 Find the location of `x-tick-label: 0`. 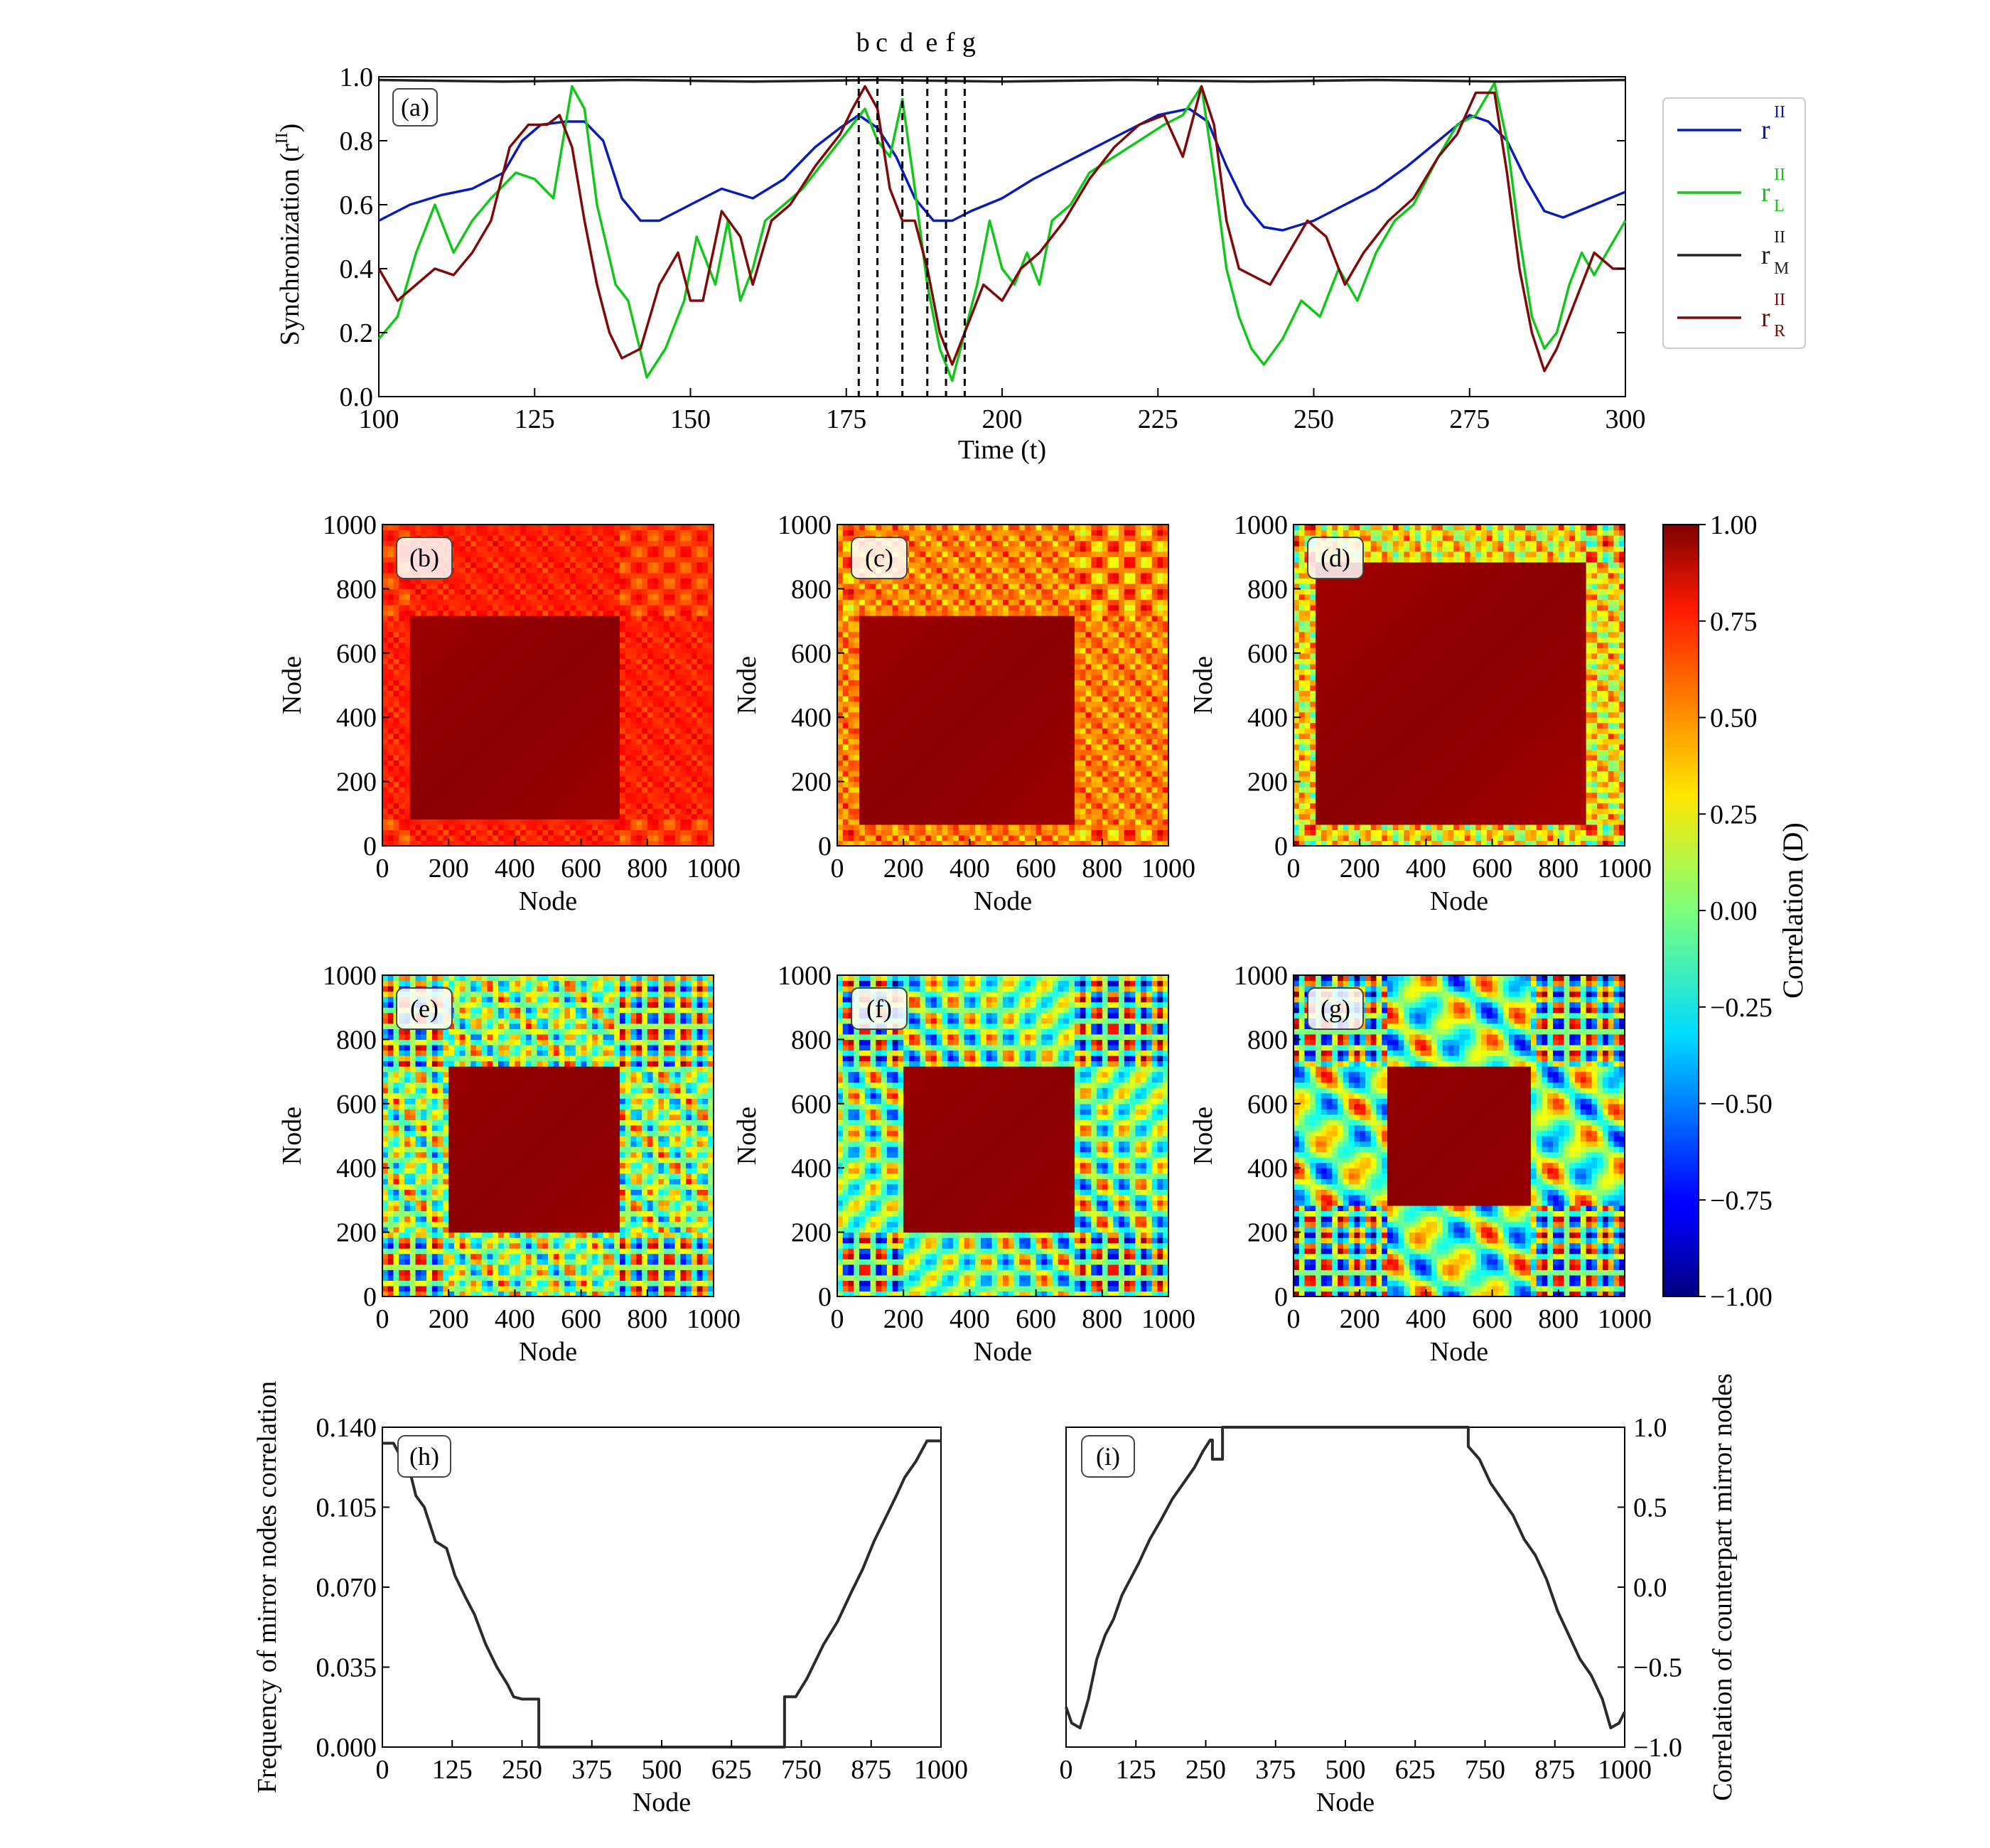

x-tick-label: 0 is located at coordinates (383, 868).